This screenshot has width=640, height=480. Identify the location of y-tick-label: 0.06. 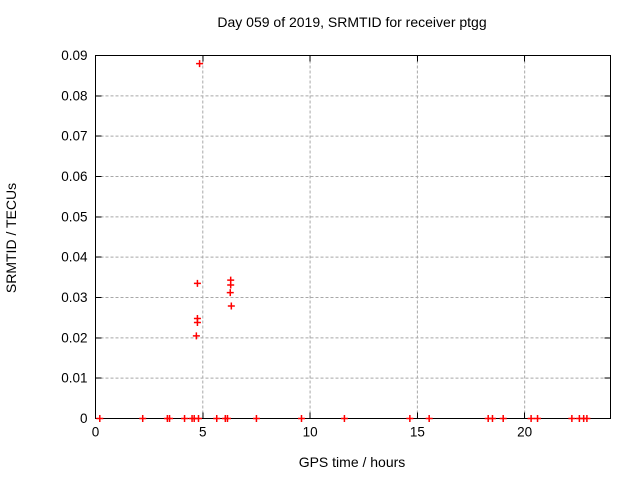
(74, 176).